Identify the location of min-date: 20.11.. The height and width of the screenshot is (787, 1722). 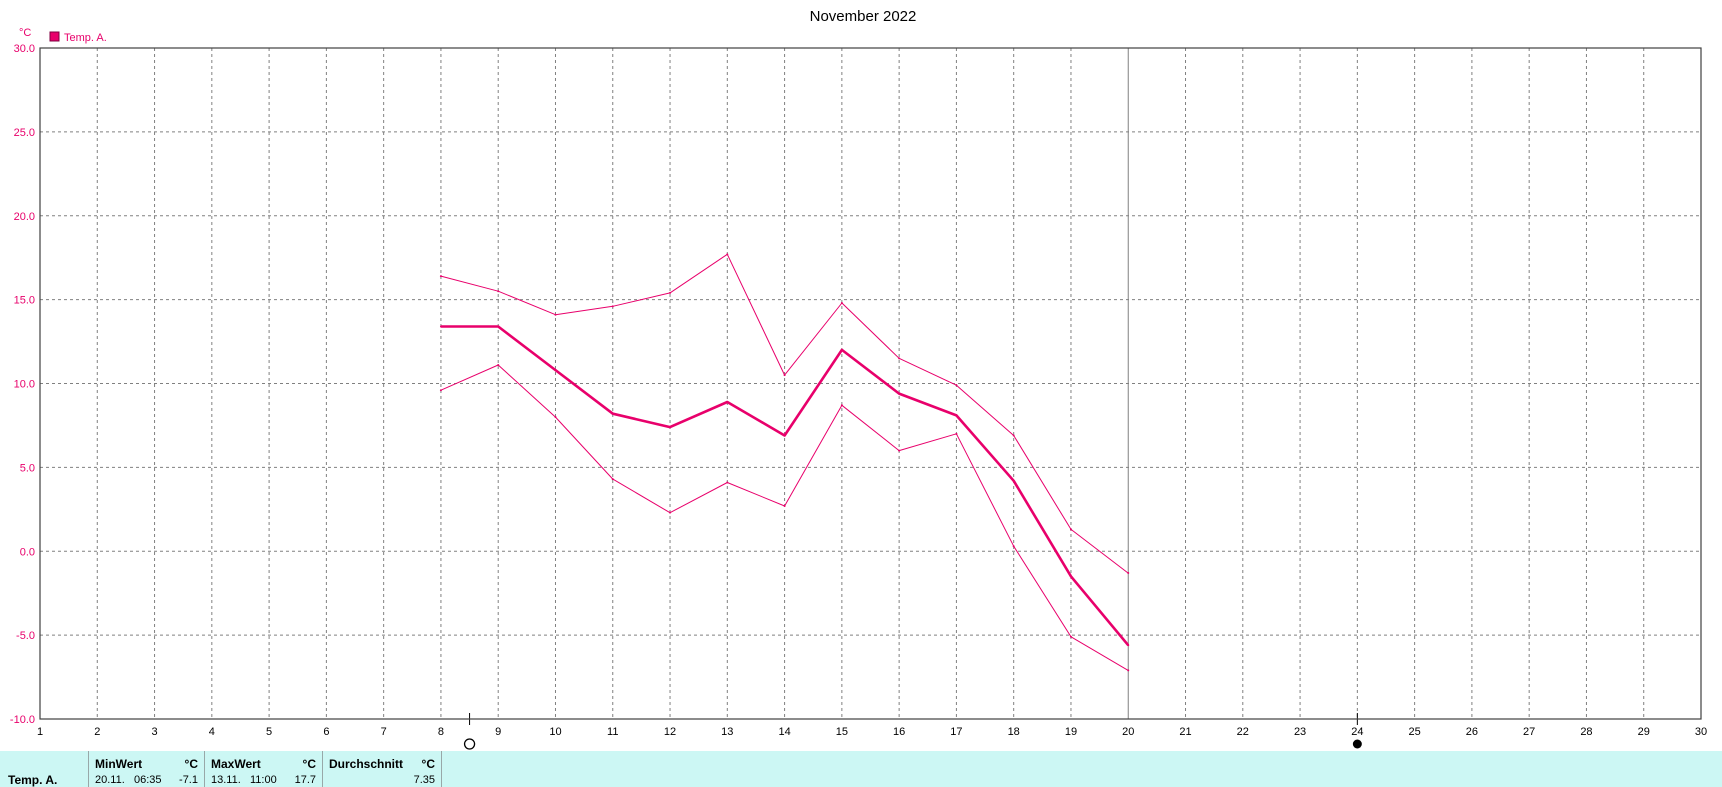
(110, 780).